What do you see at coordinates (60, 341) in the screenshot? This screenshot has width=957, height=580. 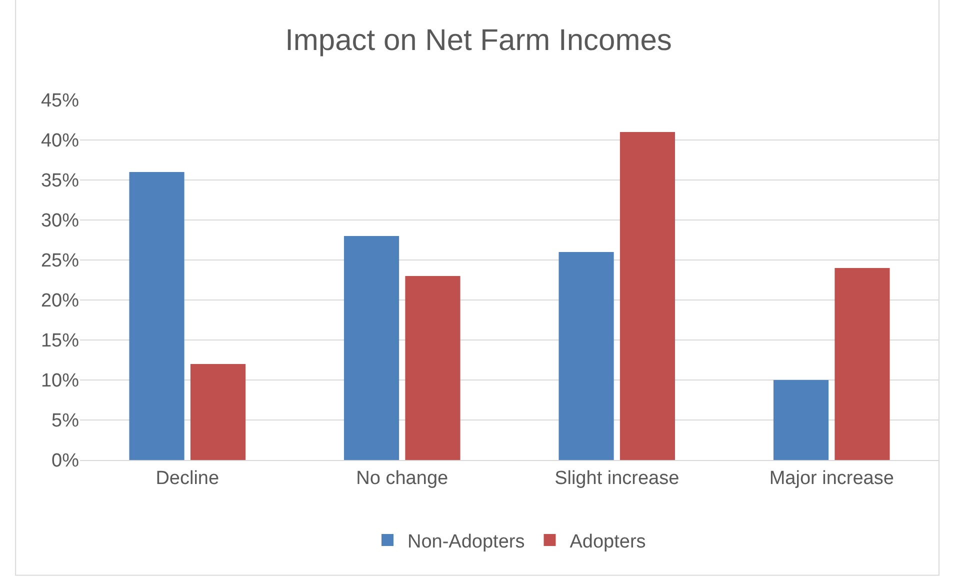 I see `y-tick-label: 15%` at bounding box center [60, 341].